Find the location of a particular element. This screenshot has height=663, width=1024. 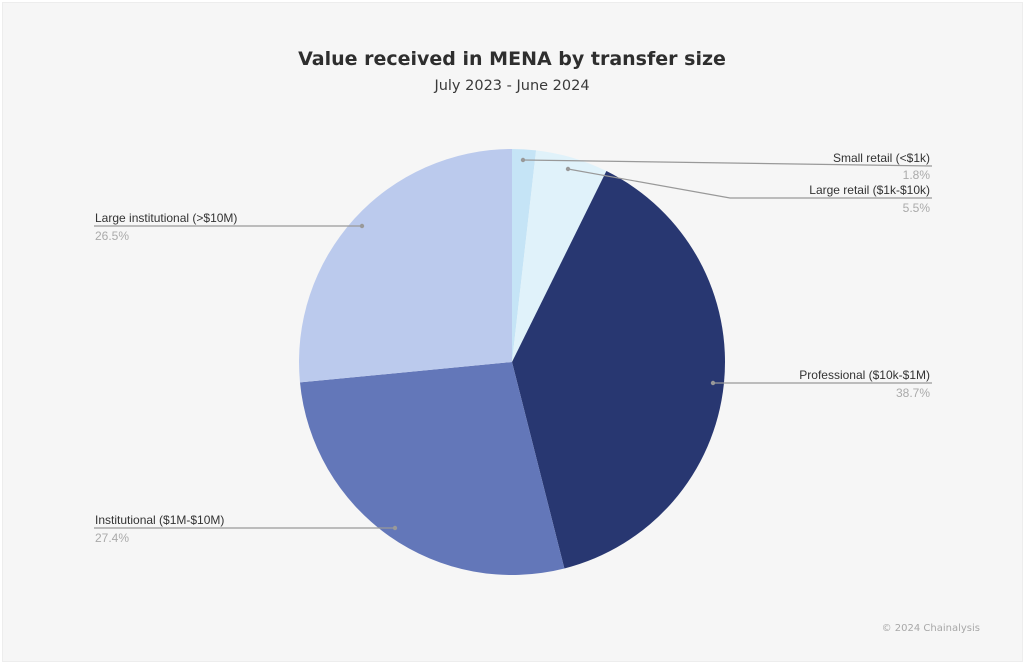

chart-subtitle: July 2023 - June 2024 is located at coordinates (512, 86).